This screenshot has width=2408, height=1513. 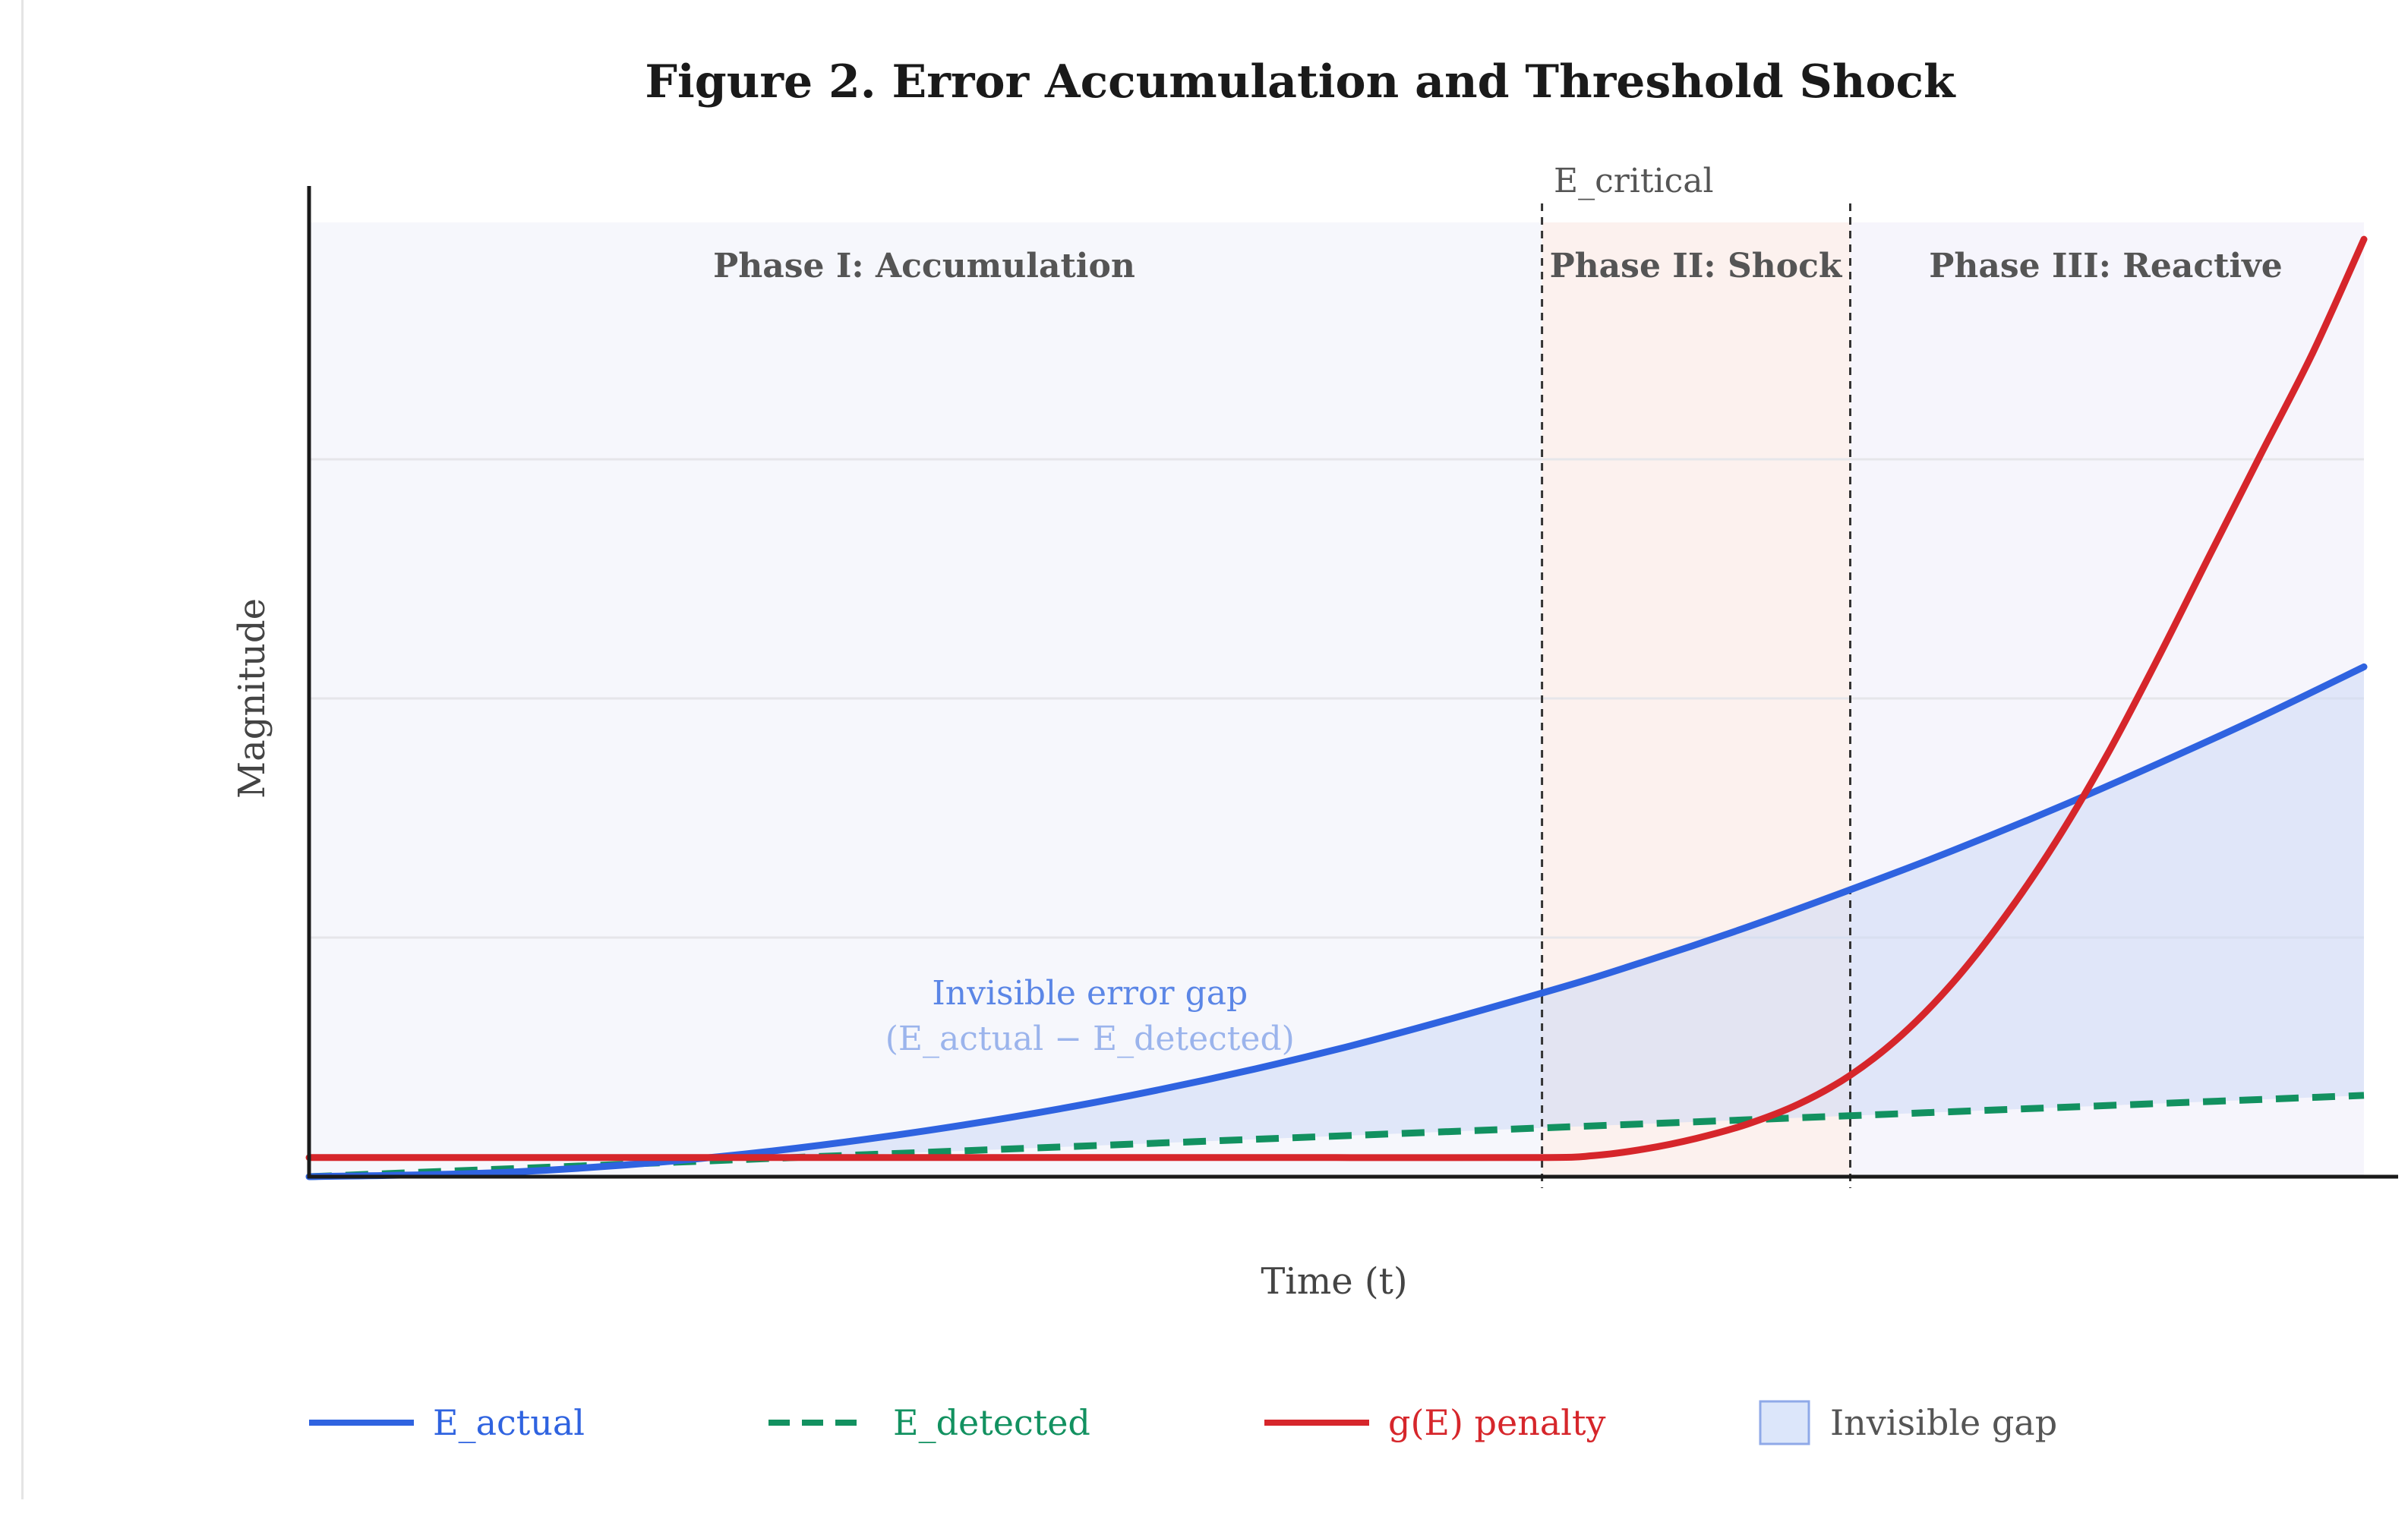 What do you see at coordinates (1696, 695) in the screenshot?
I see `phase-dividers` at bounding box center [1696, 695].